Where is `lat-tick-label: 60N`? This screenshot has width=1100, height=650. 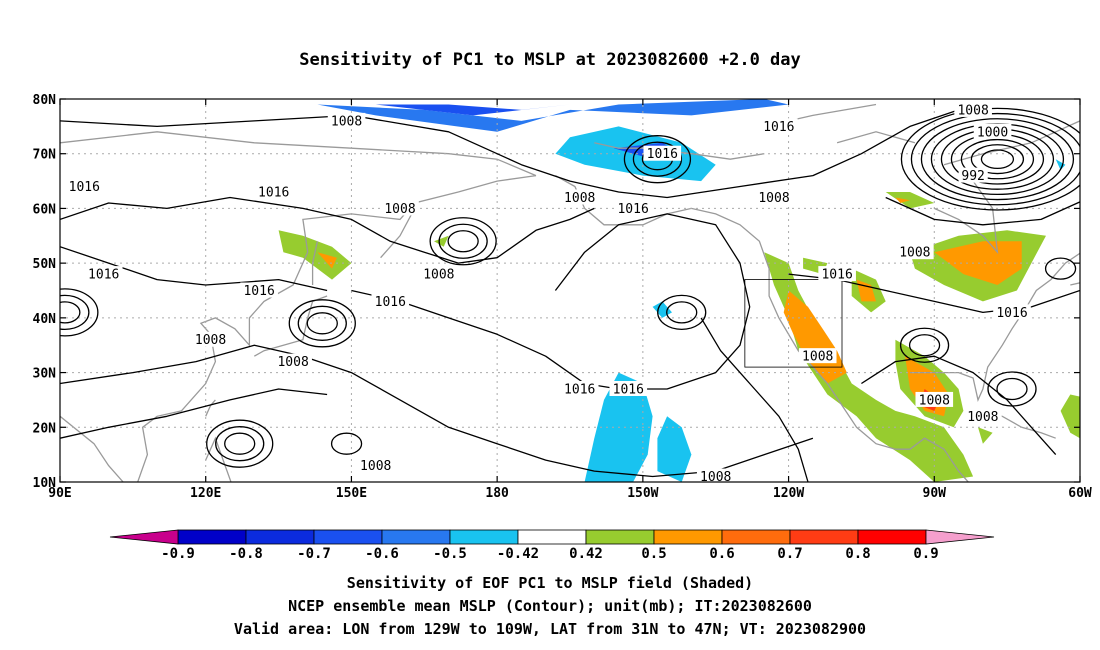
lat-tick-label: 60N is located at coordinates (45, 209).